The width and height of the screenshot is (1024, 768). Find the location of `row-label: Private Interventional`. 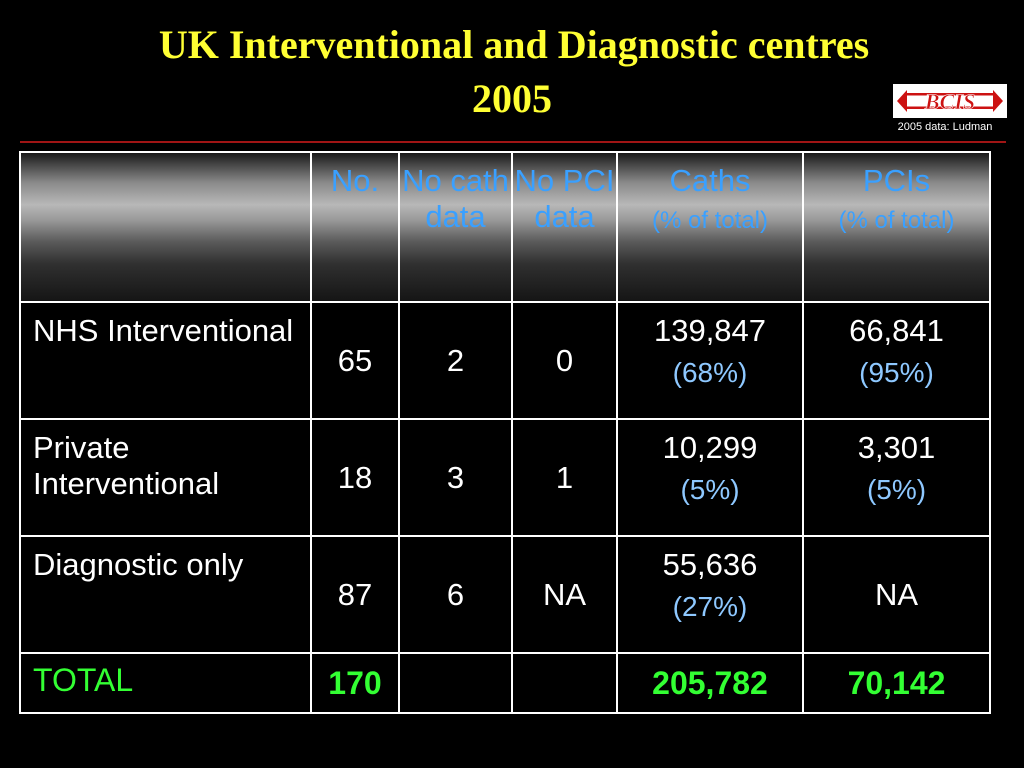

row-label: Private Interventional is located at coordinates (165, 477).